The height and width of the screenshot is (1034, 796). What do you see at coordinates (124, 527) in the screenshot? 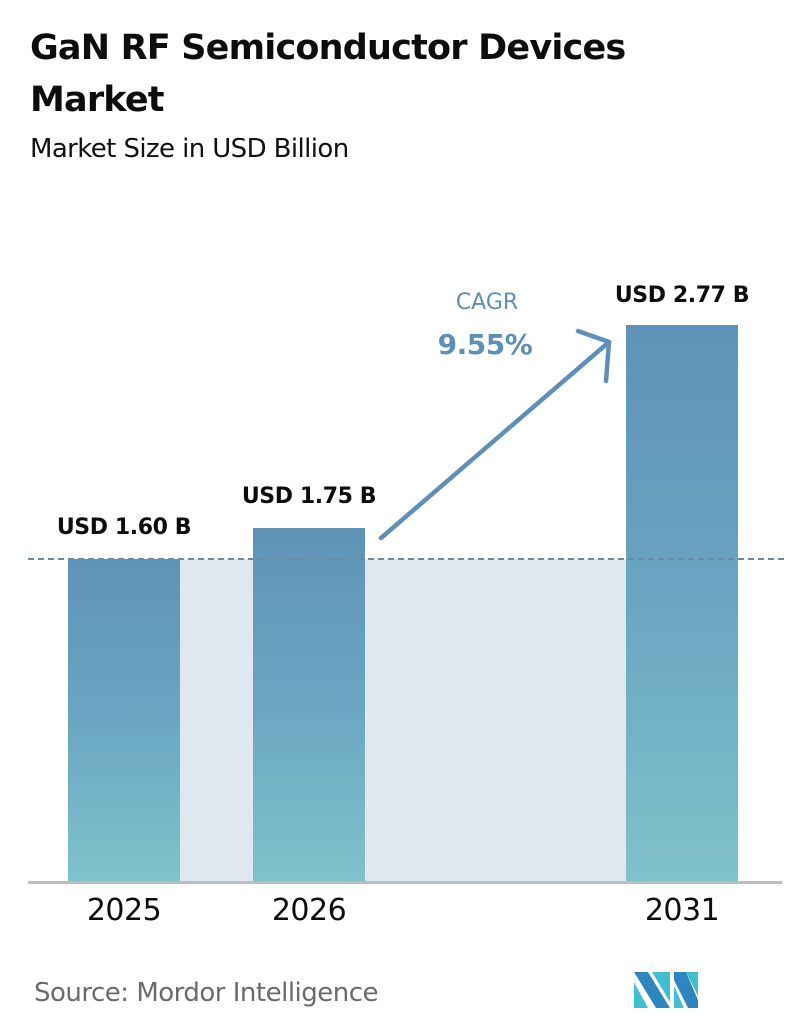
I see `value-label-2025: USD 1.60 B` at bounding box center [124, 527].